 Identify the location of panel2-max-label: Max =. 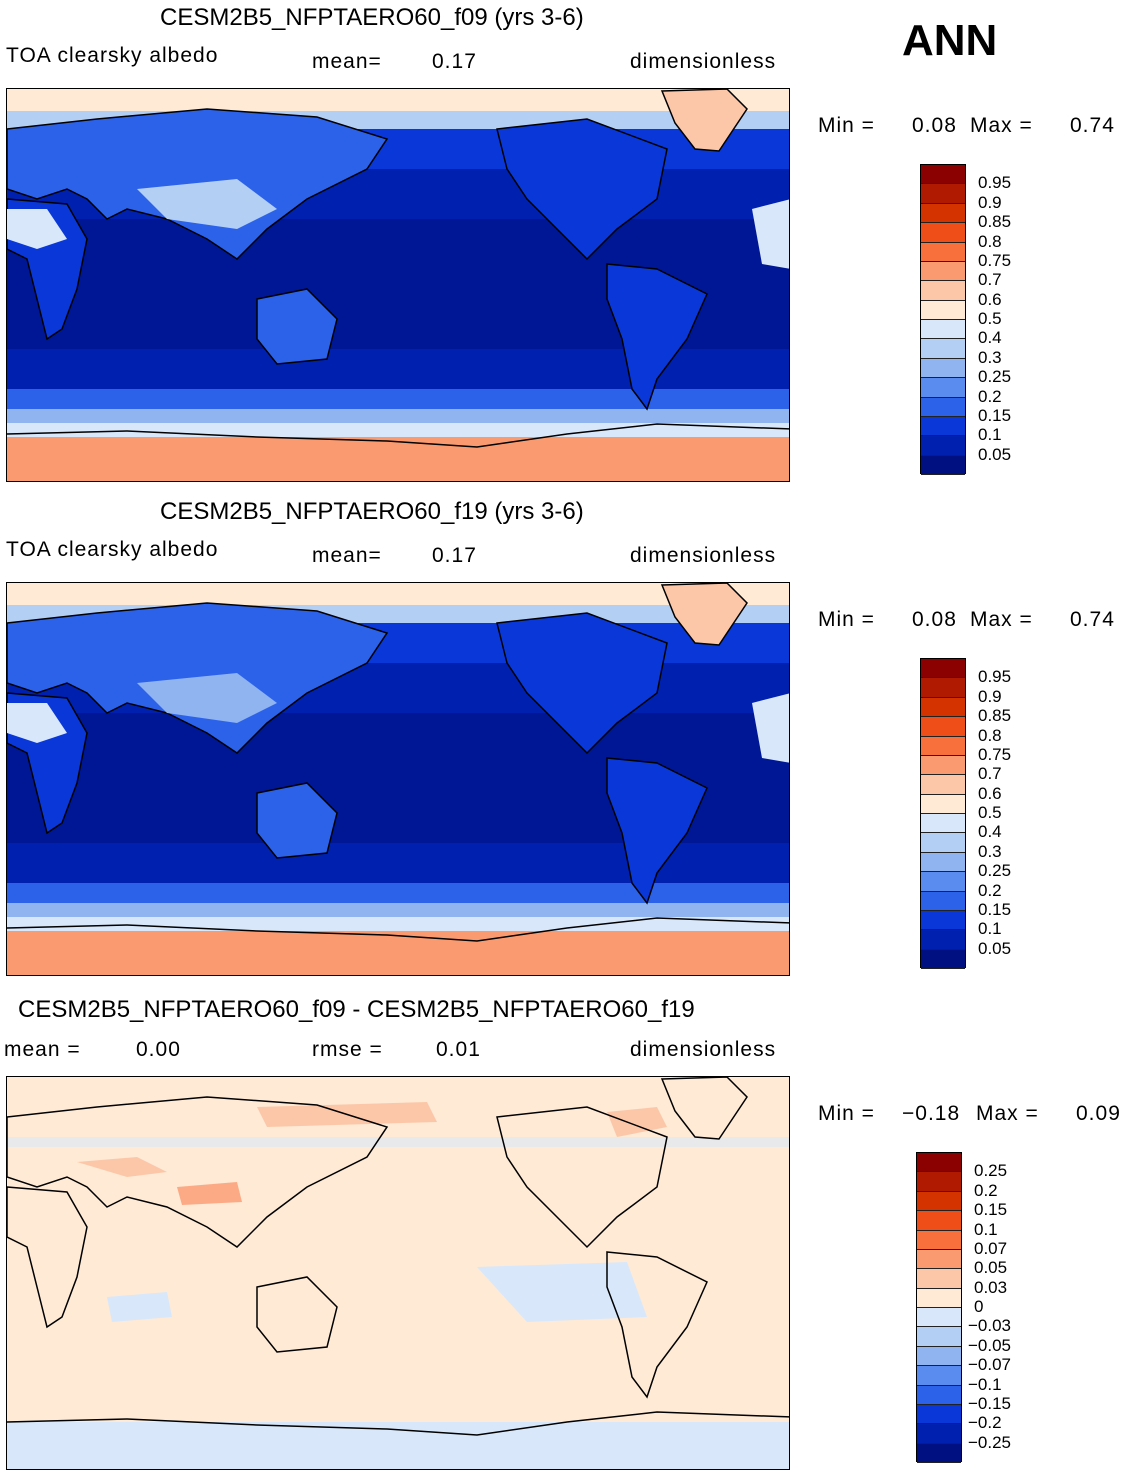
(1001, 619).